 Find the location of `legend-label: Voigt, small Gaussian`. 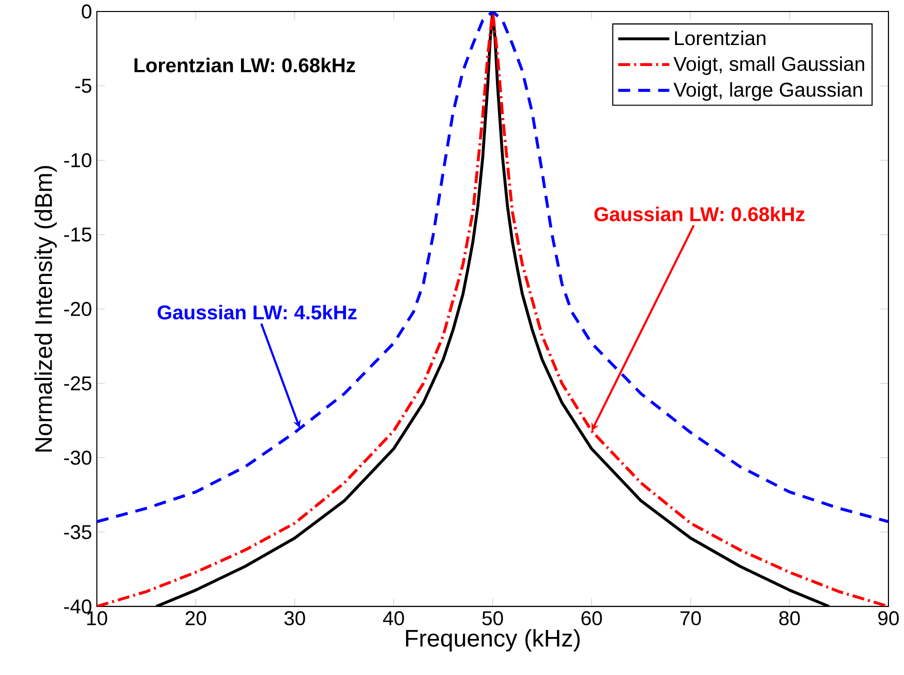

legend-label: Voigt, small Gaussian is located at coordinates (769, 65).